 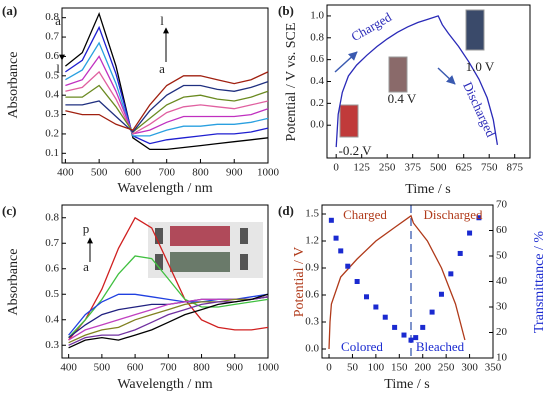 What do you see at coordinates (286, 10) in the screenshot?
I see `panel-label: (b)` at bounding box center [286, 10].